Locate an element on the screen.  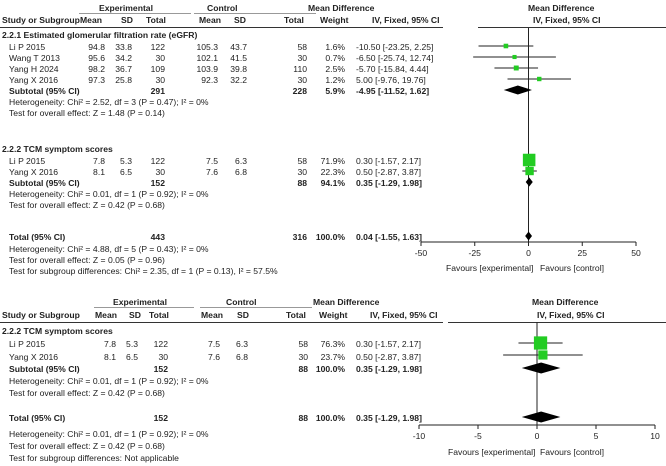
e-mean-col-header: Mean is located at coordinates (91, 20).